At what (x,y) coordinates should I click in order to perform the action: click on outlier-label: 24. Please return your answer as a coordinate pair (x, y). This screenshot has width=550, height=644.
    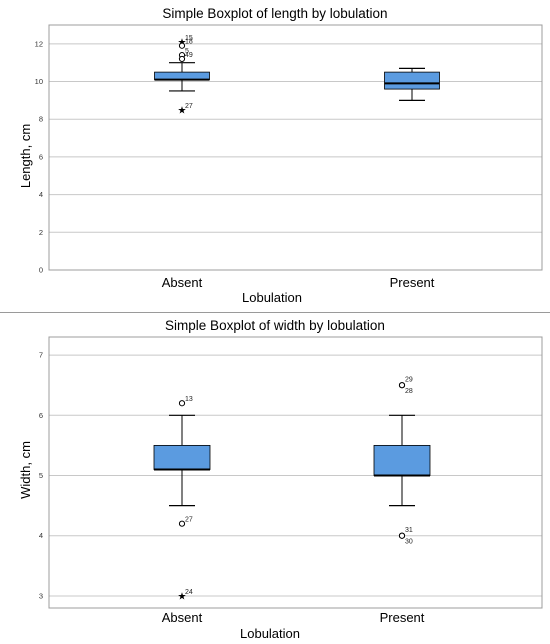
    Looking at the image, I should click on (189, 592).